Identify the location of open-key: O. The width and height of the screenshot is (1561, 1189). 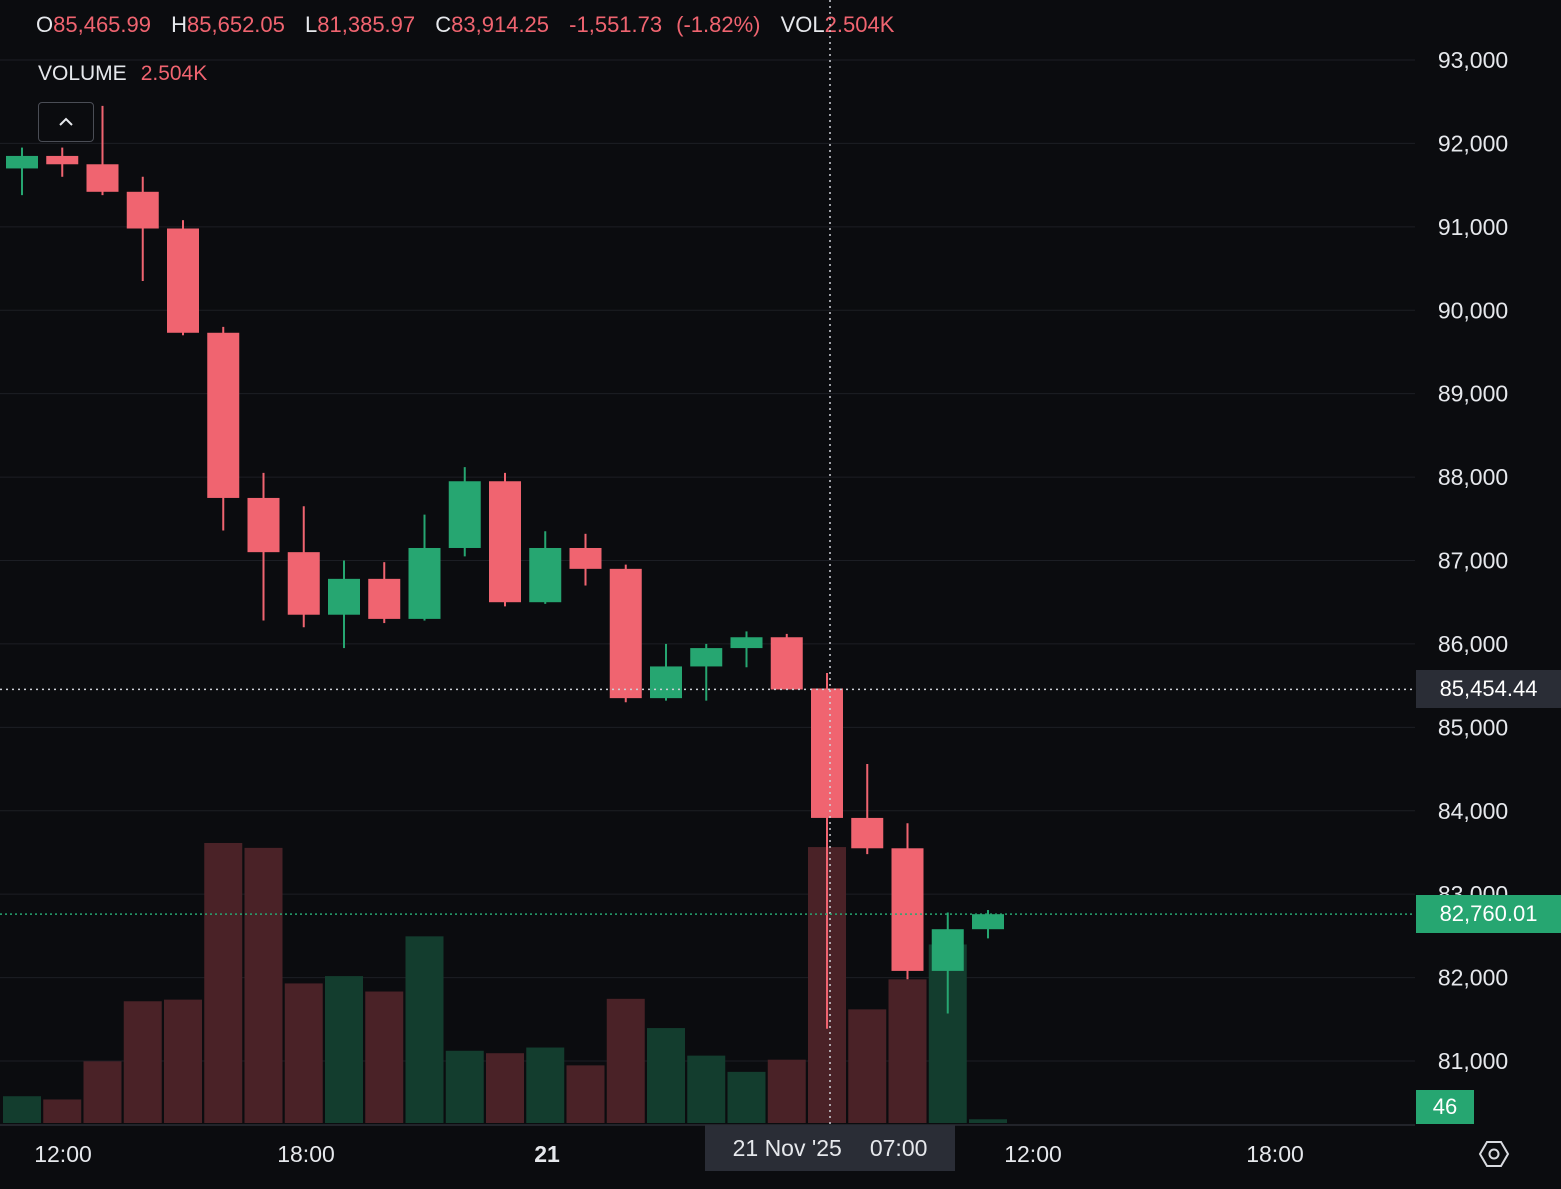
(45, 24).